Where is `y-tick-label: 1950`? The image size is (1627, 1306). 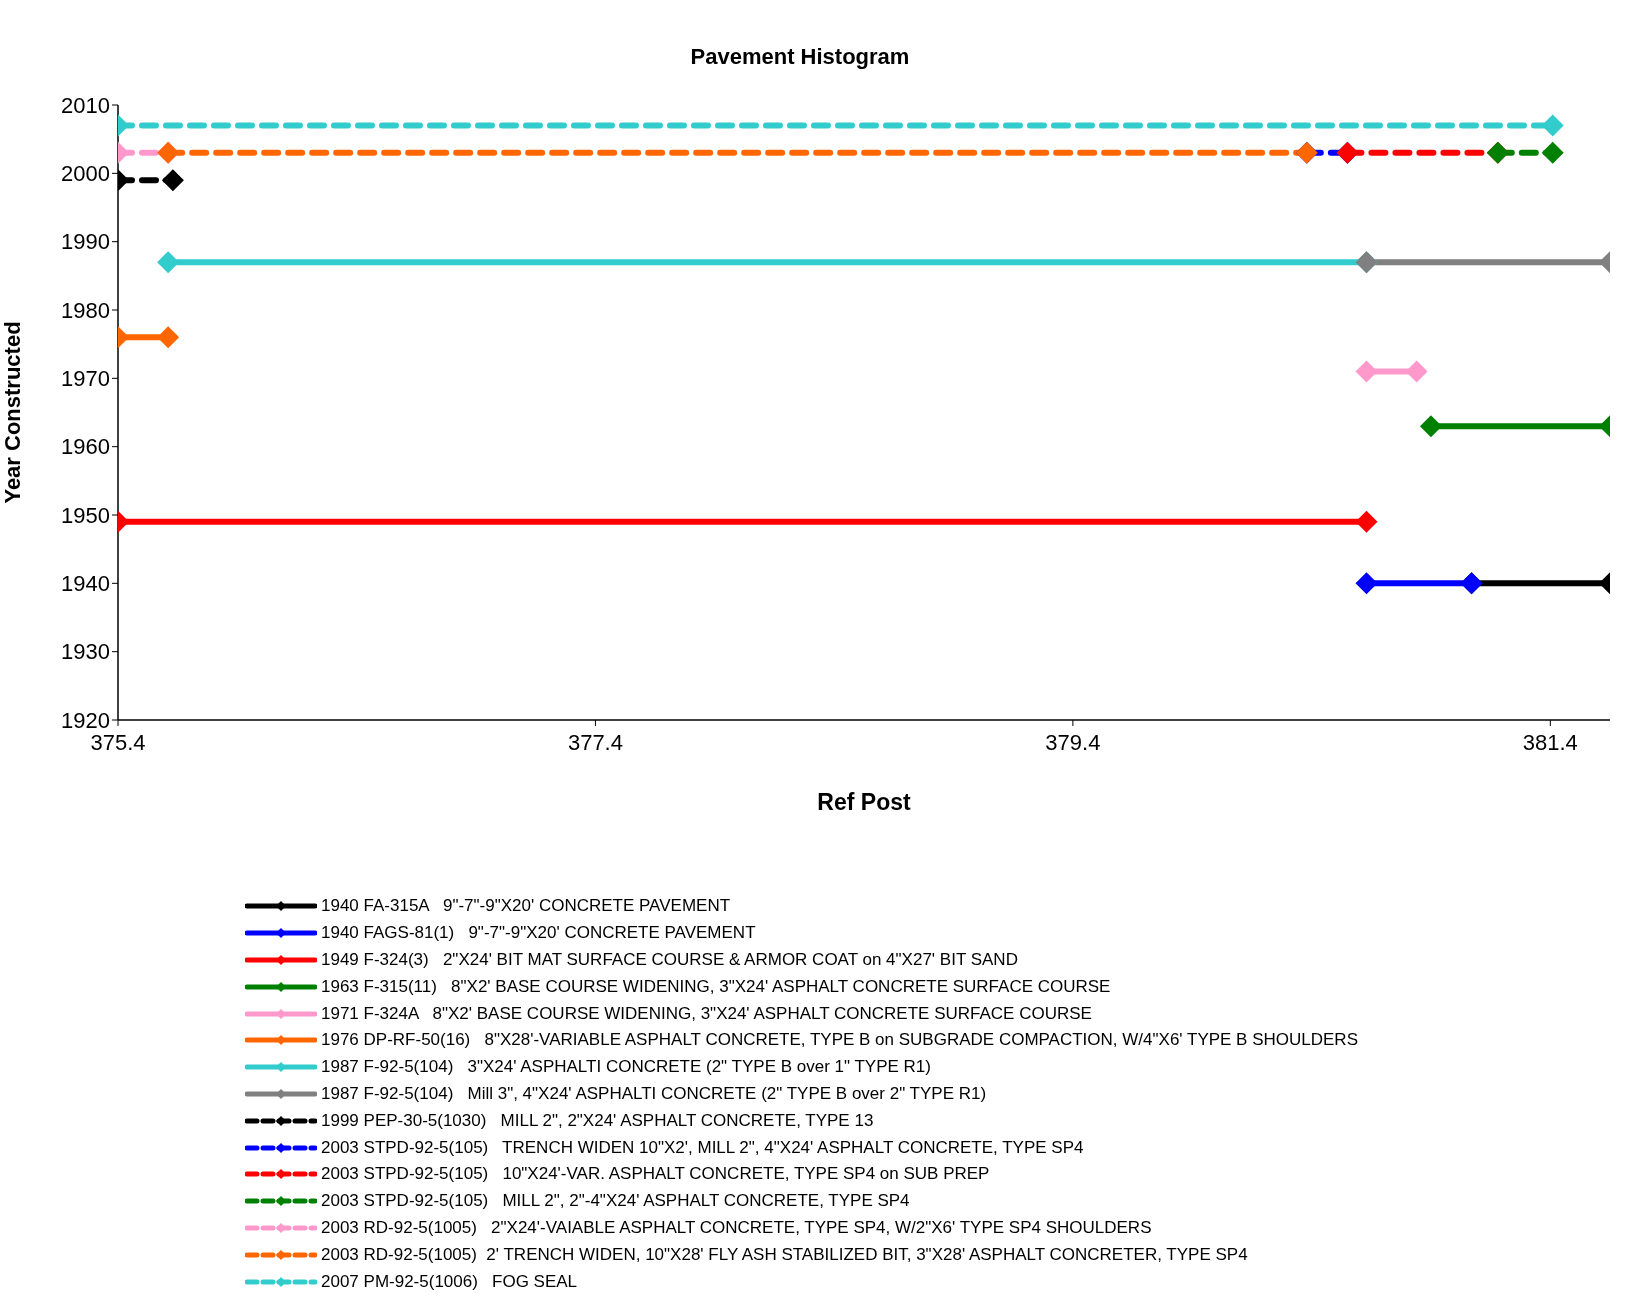
y-tick-label: 1950 is located at coordinates (85, 515).